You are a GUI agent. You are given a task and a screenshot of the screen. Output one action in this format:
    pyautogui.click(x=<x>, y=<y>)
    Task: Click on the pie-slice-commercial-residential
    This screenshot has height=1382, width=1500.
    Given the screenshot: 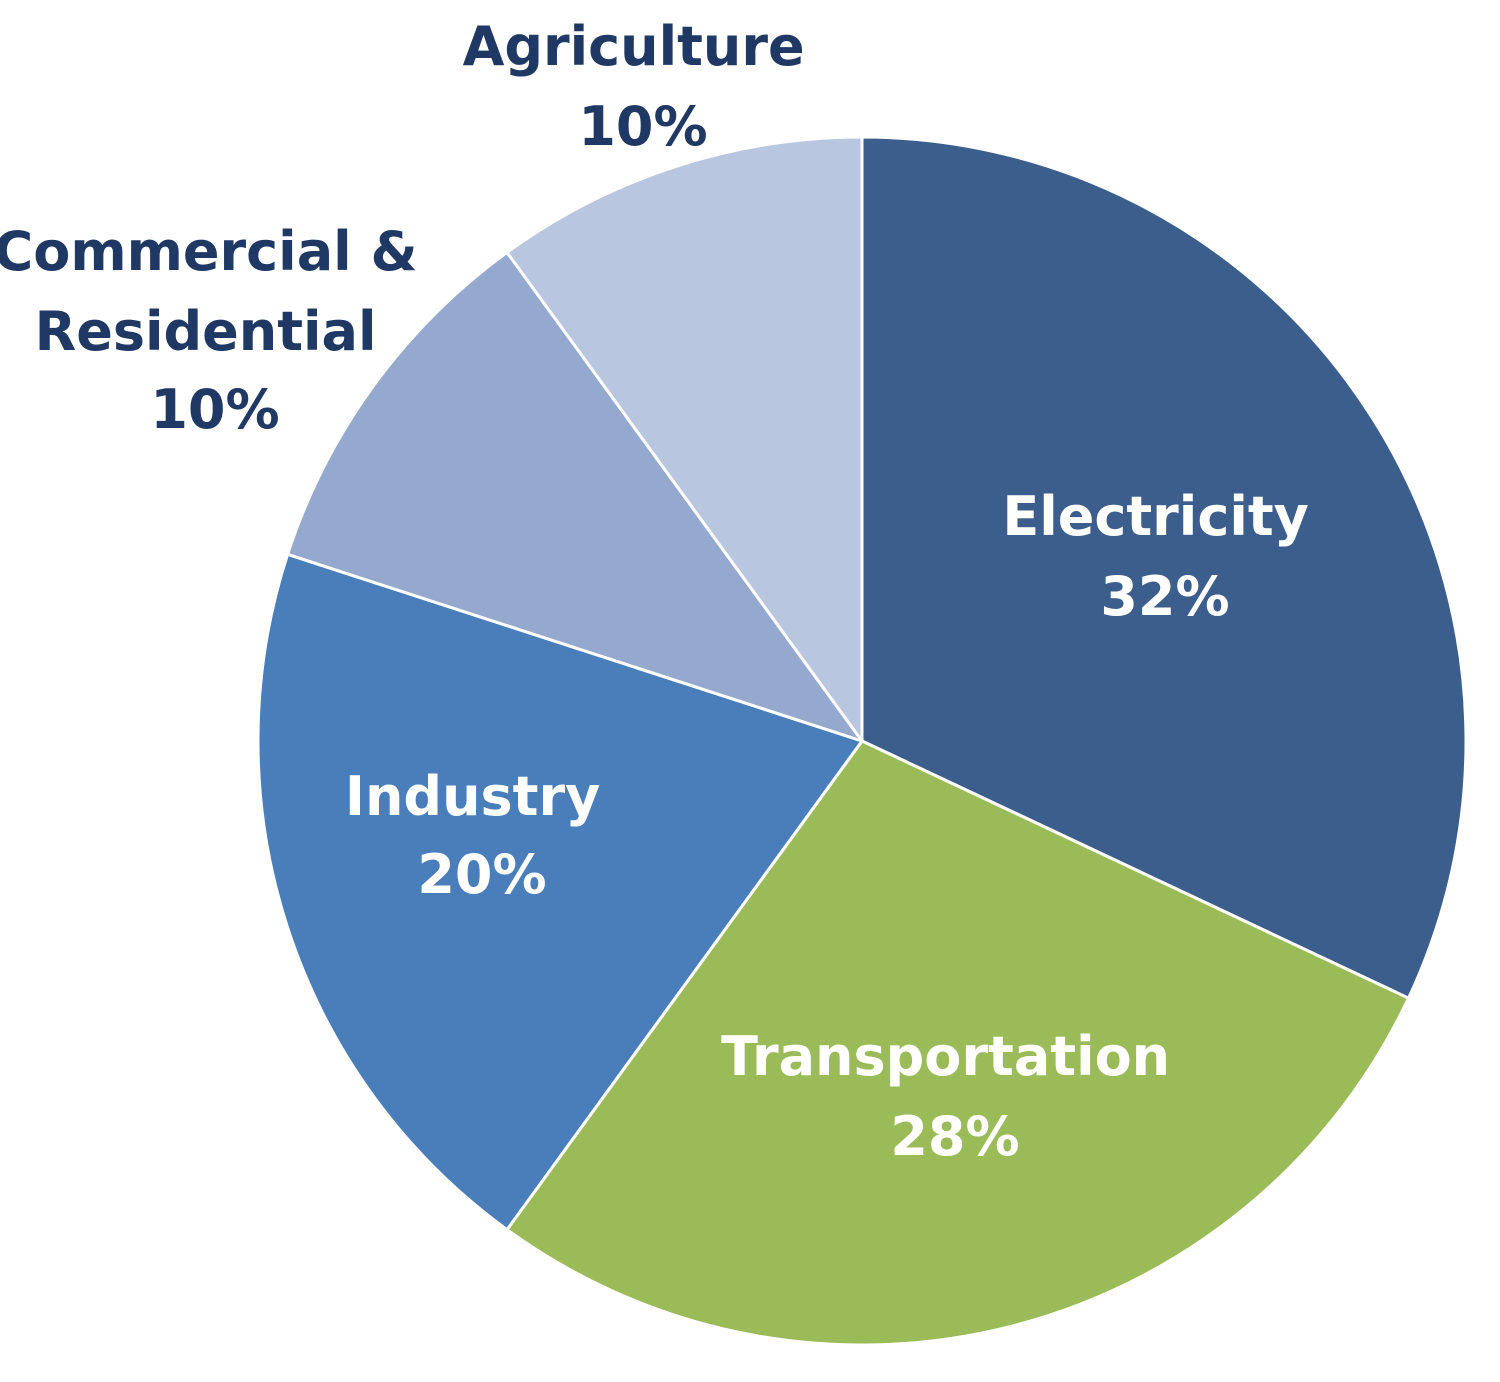 What is the action you would take?
    pyautogui.click(x=575, y=496)
    